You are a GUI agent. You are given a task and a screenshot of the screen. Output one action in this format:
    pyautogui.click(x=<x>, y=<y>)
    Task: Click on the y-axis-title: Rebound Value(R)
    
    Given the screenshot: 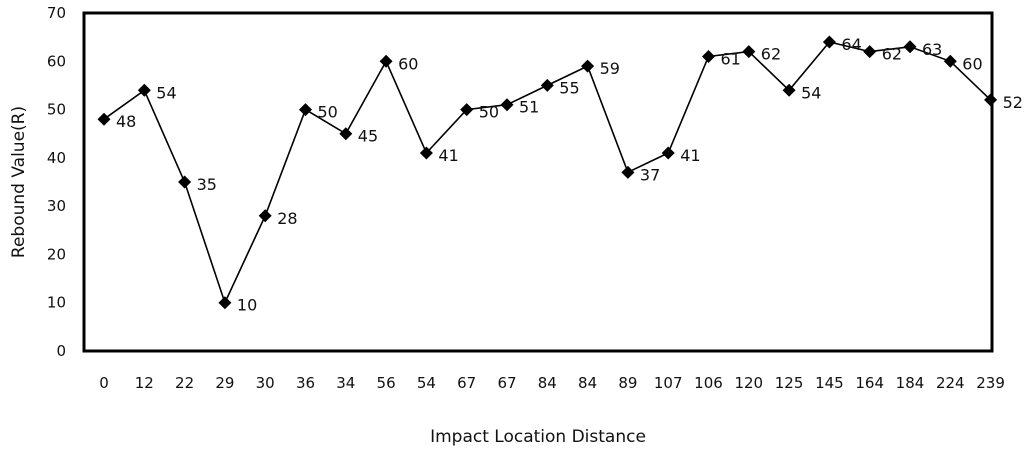 What is the action you would take?
    pyautogui.click(x=19, y=182)
    